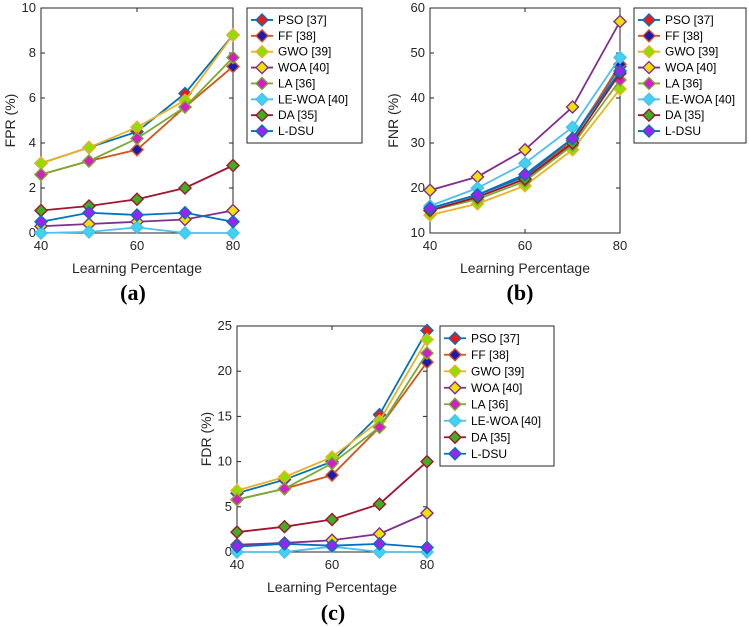  I want to click on panel-label: (a), so click(133, 292).